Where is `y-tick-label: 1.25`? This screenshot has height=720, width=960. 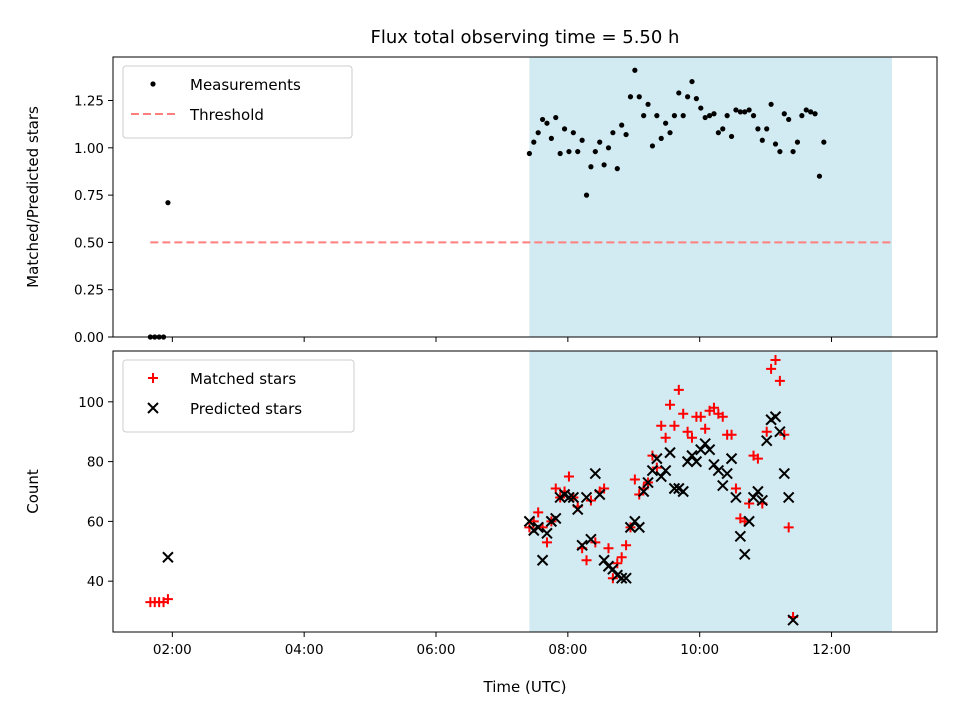
y-tick-label: 1.25 is located at coordinates (89, 102).